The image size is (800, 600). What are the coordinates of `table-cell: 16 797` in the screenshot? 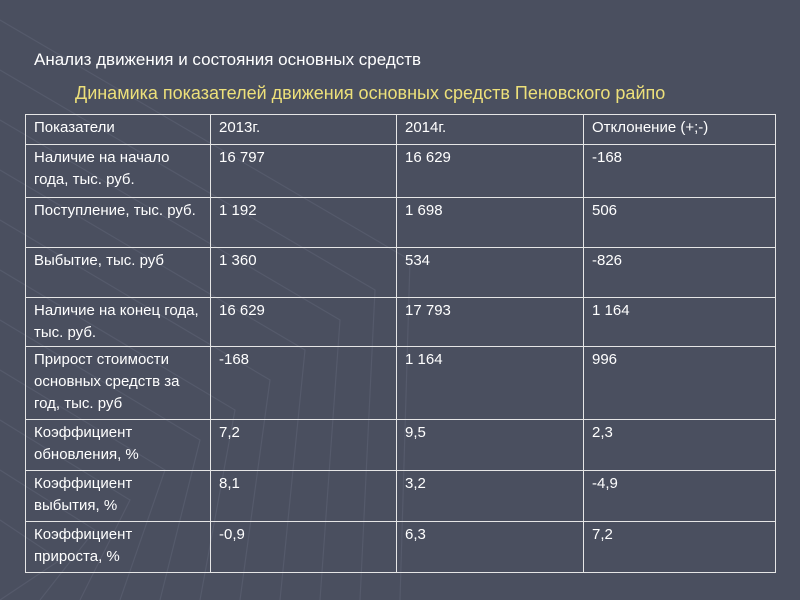 It's located at (303, 171).